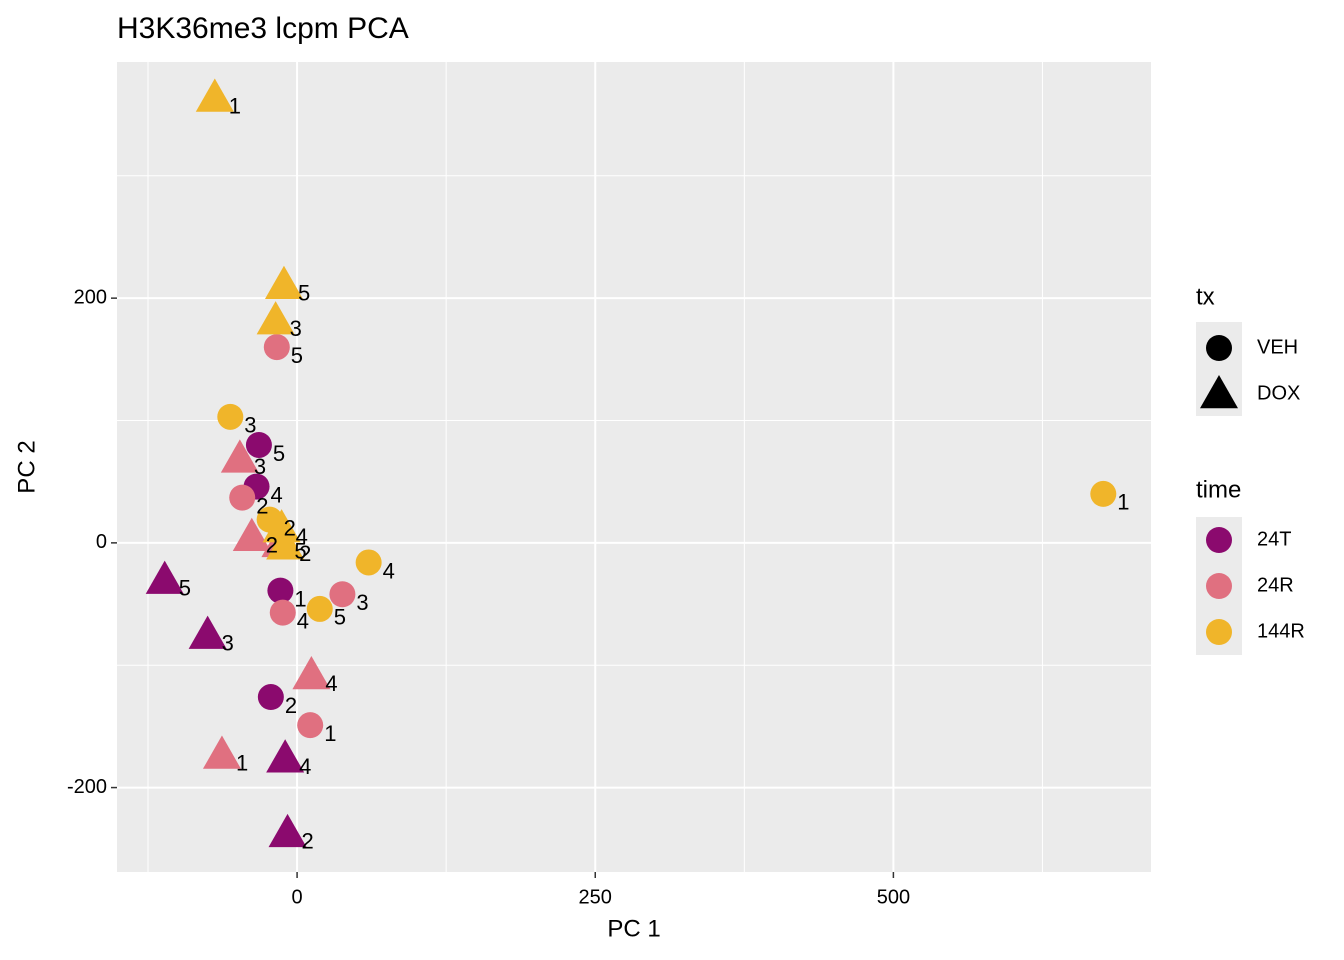 The image size is (1344, 960). What do you see at coordinates (101, 542) in the screenshot?
I see `y-tick-label: 0` at bounding box center [101, 542].